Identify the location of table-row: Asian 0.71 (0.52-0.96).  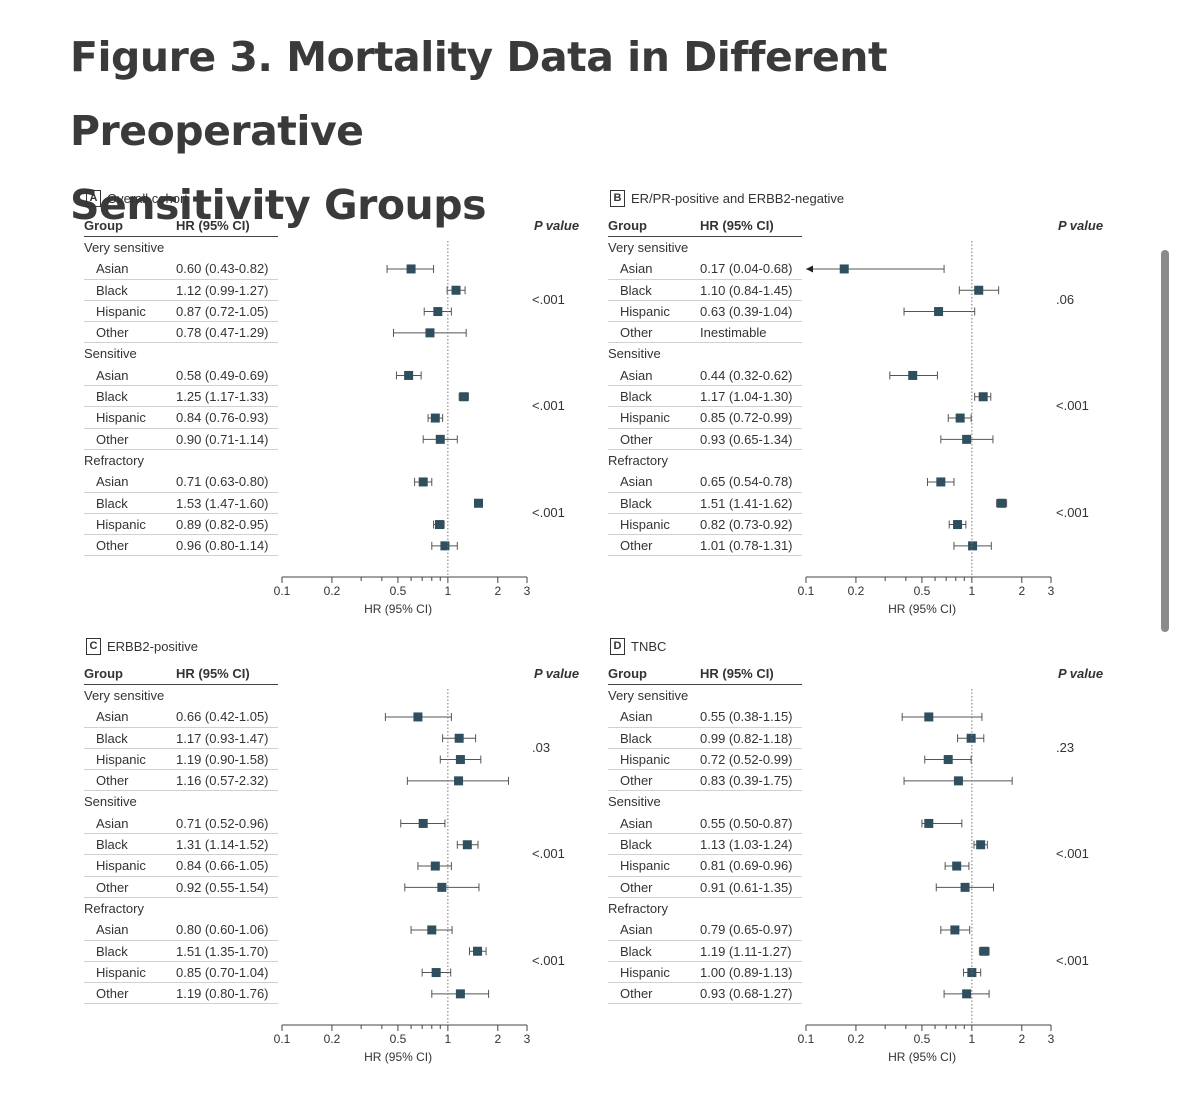
(181, 824).